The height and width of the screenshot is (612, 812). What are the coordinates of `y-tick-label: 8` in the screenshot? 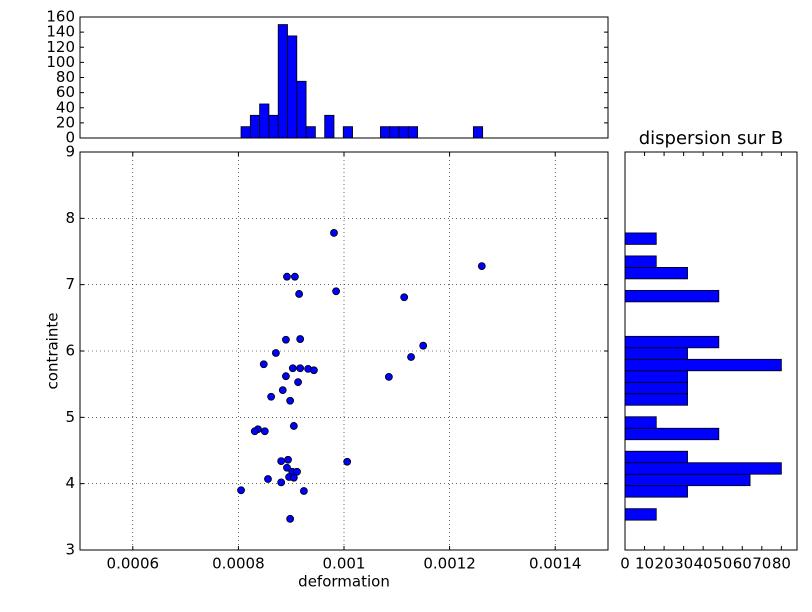 It's located at (70, 218).